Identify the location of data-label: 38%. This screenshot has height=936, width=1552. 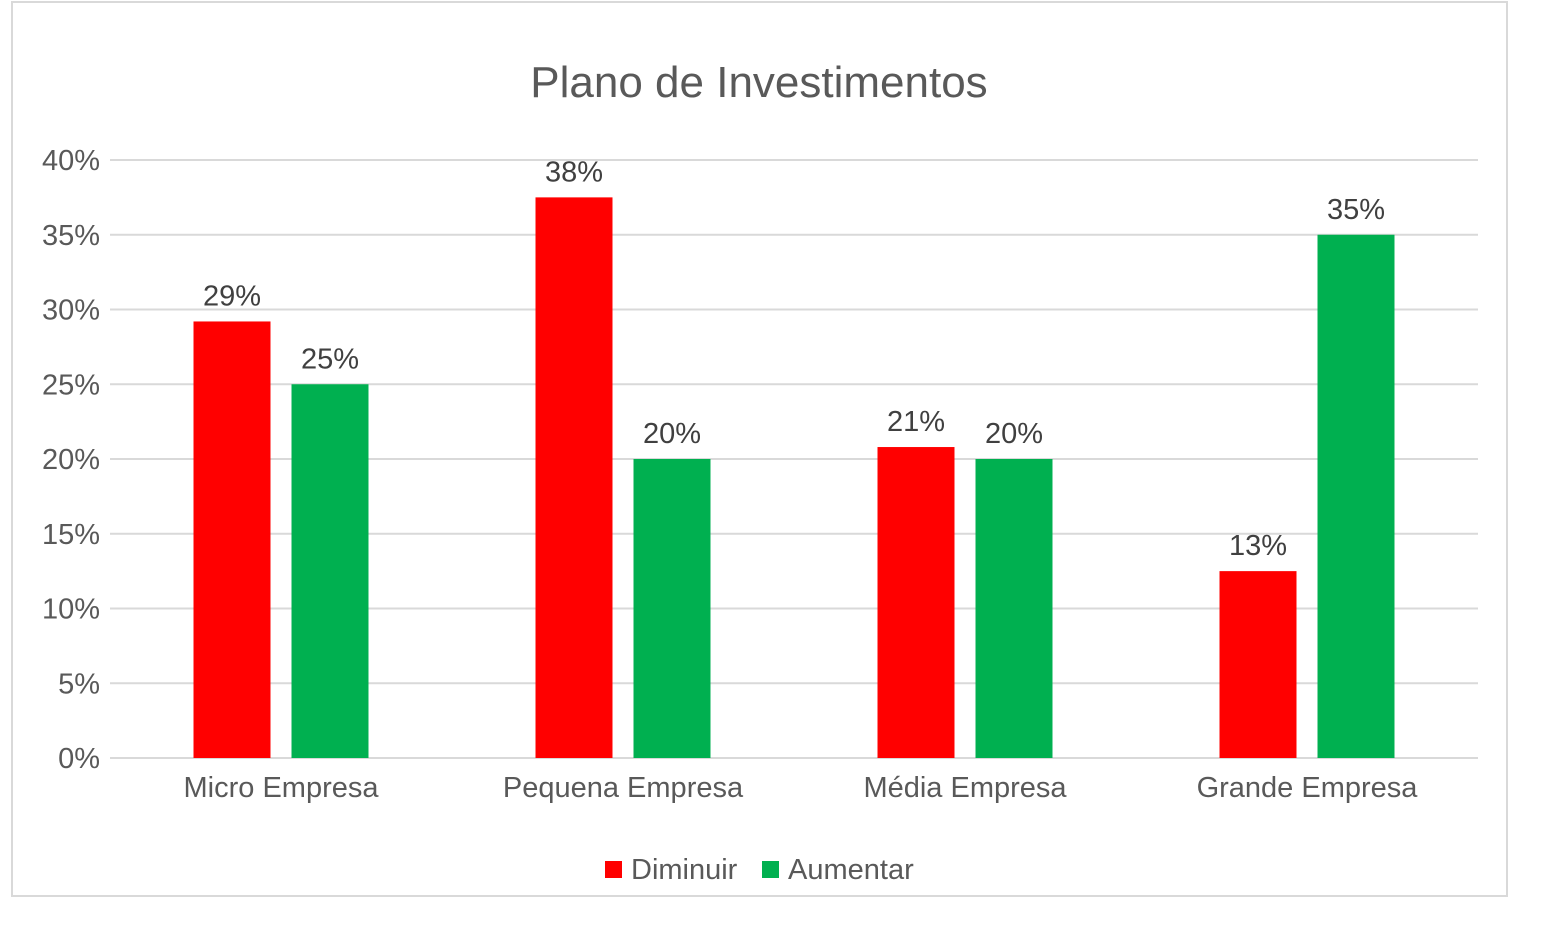
(574, 172).